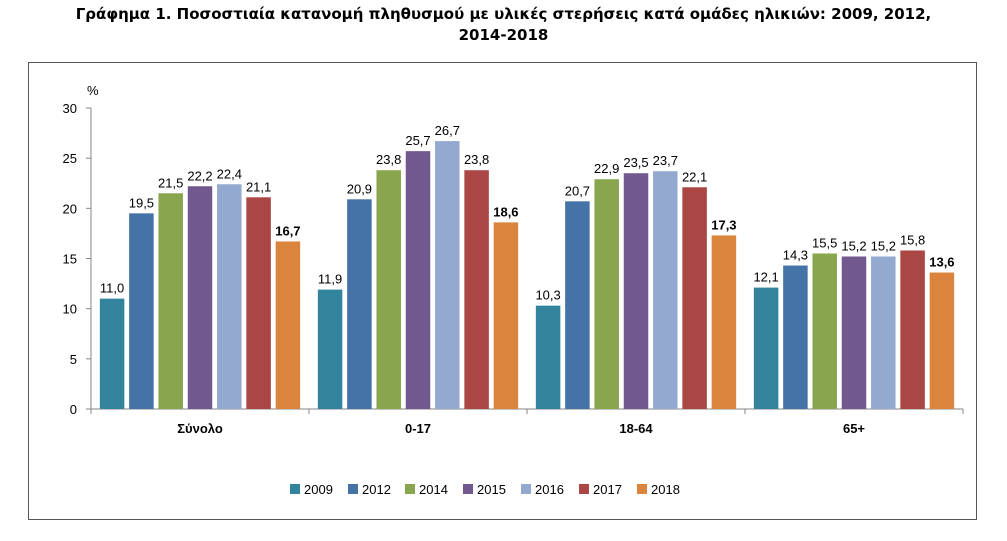 This screenshot has width=1007, height=541. What do you see at coordinates (318, 489) in the screenshot?
I see `legend-label: 2009` at bounding box center [318, 489].